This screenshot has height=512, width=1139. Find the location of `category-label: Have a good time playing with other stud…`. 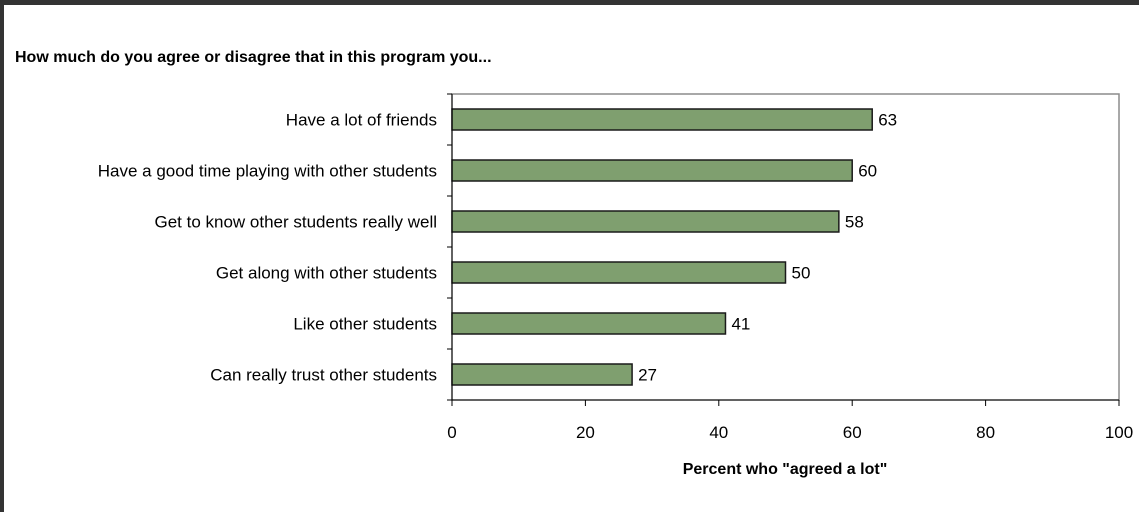

category-label: Have a good time playing with other stud… is located at coordinates (267, 171).